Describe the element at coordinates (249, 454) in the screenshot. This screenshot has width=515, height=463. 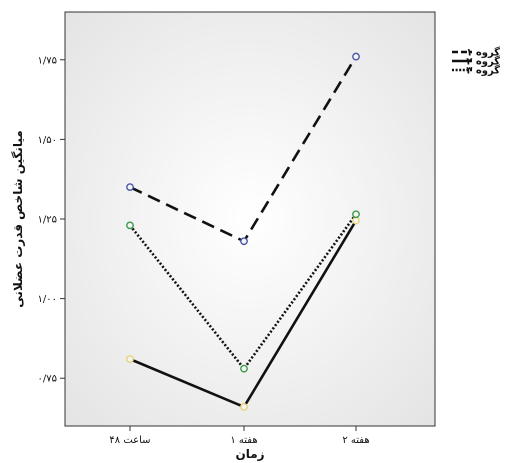
I see `x-axis-title: زمان` at that location.